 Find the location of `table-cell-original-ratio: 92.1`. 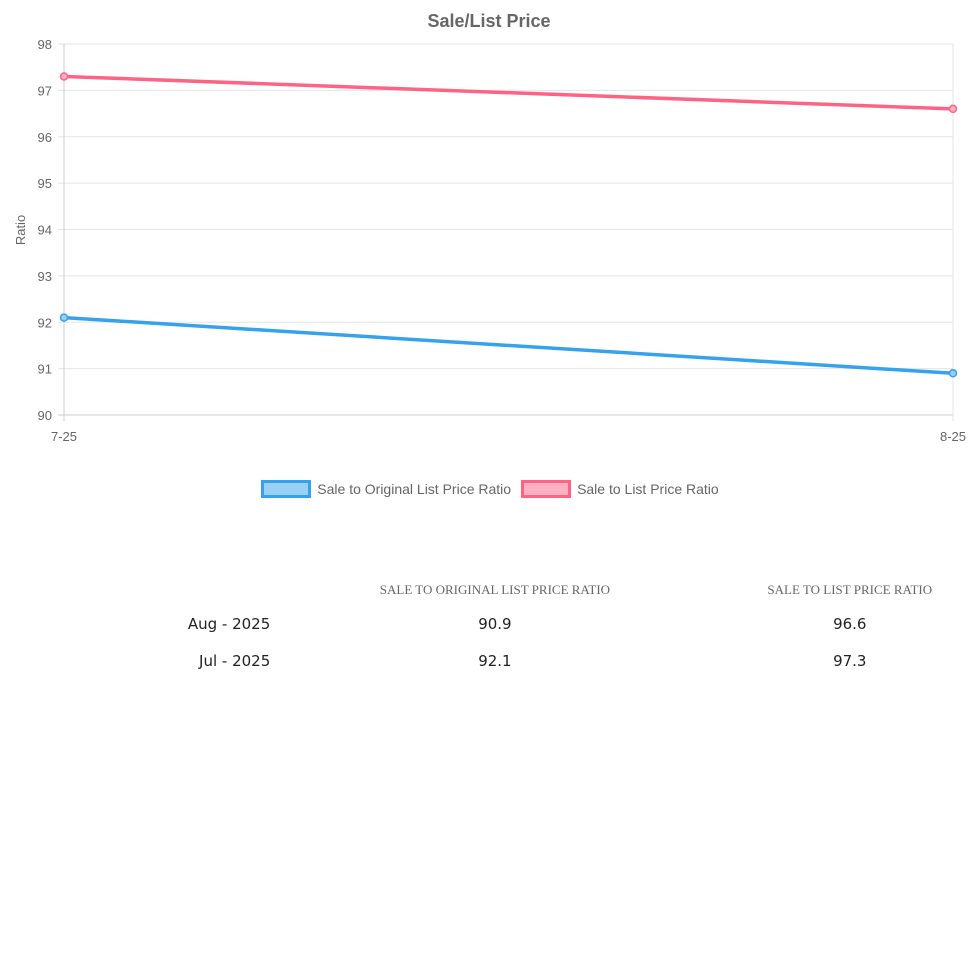

table-cell-original-ratio: 92.1 is located at coordinates (495, 660).